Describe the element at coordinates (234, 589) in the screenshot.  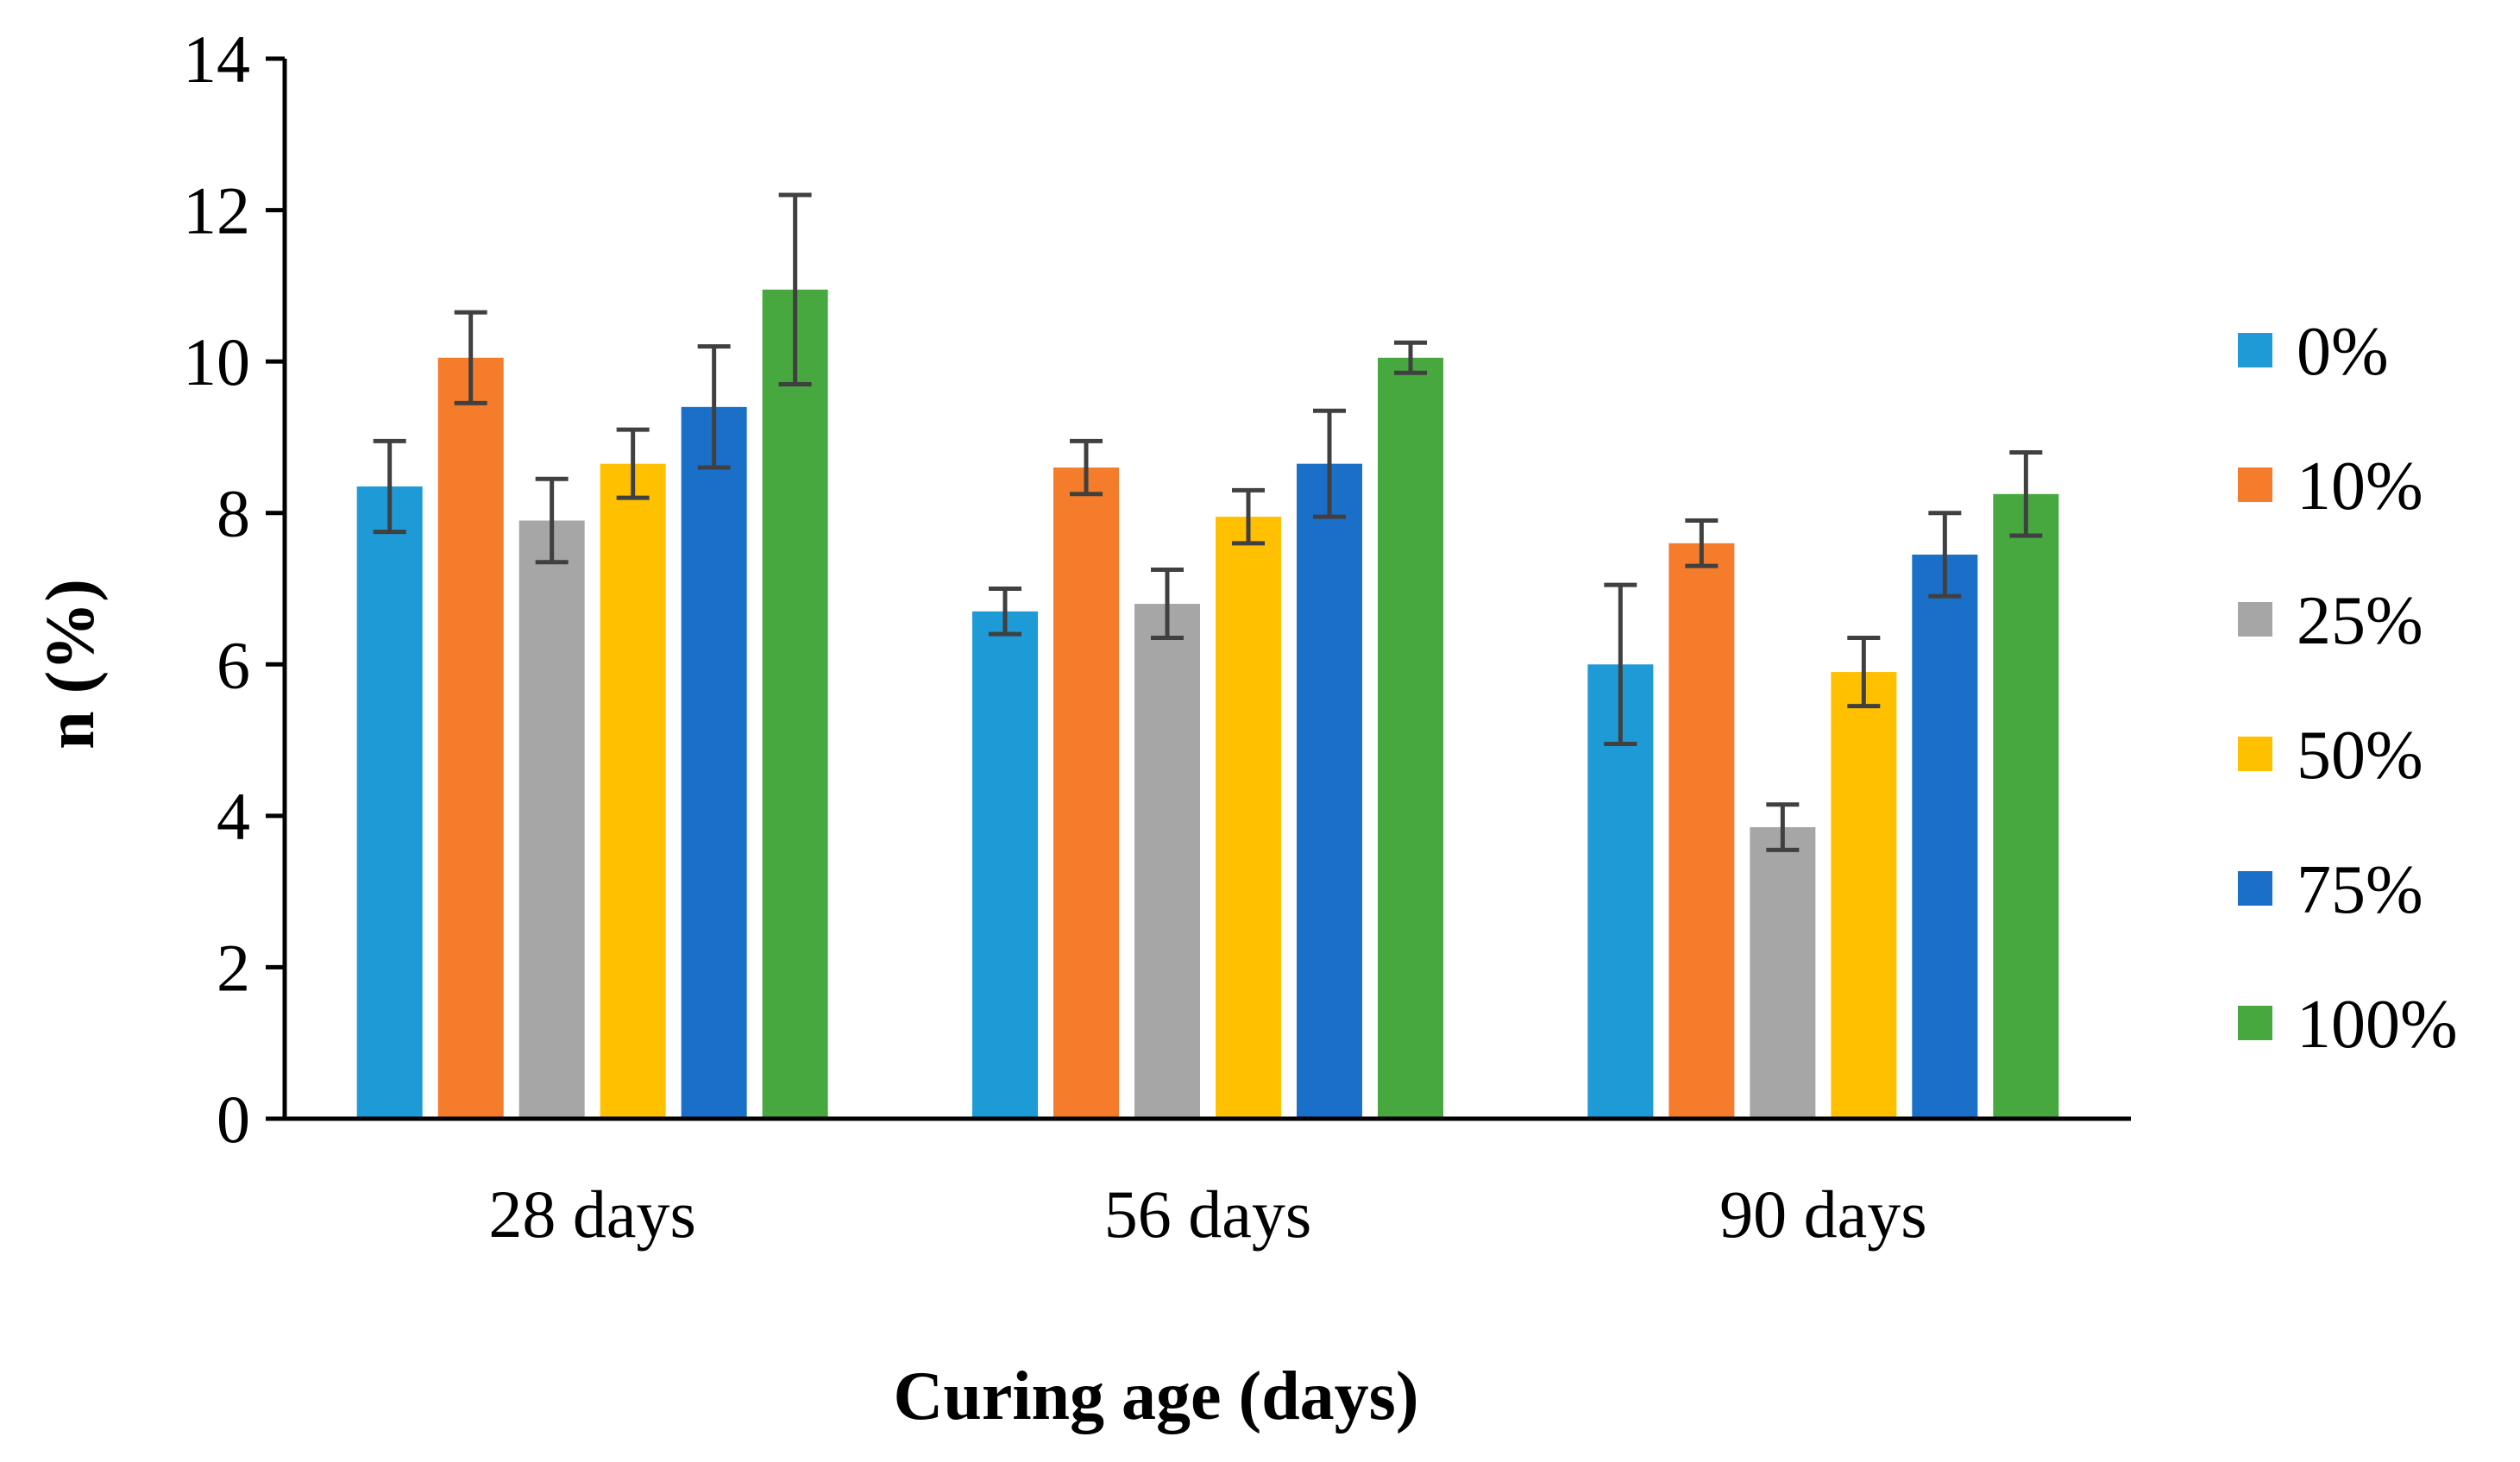
I see `y-ticks-group: 0 2 4 6 8 10 12 14` at that location.